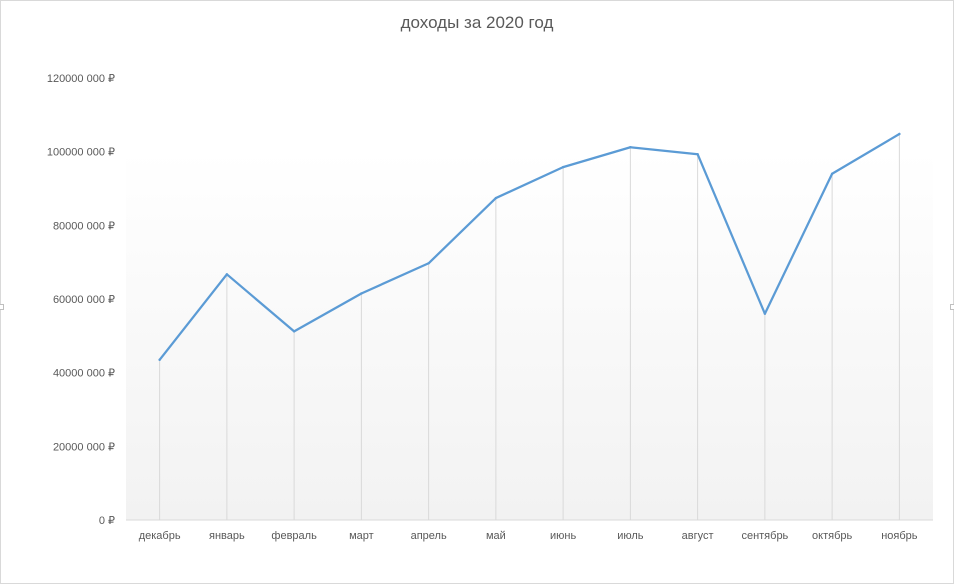 Image resolution: width=954 pixels, height=584 pixels. What do you see at coordinates (81, 79) in the screenshot?
I see `y-tick-label: 120000 000 ₽` at bounding box center [81, 79].